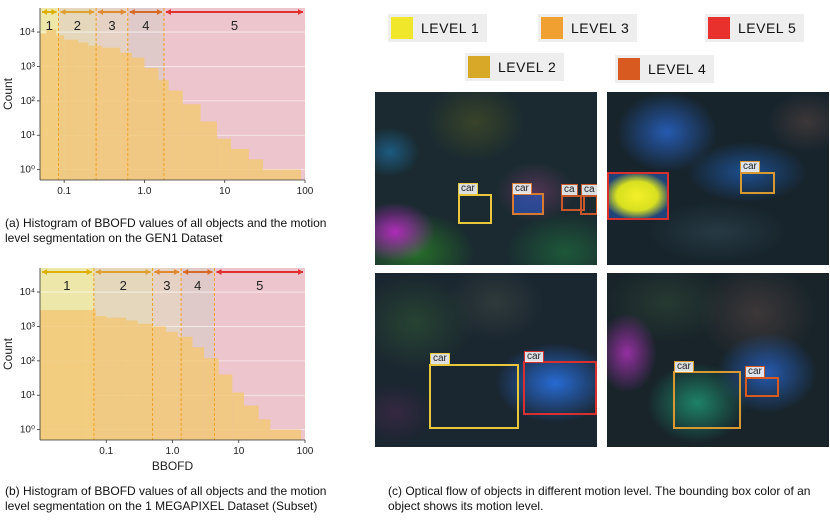  I want to click on level-label-1: 1, so click(49, 25).